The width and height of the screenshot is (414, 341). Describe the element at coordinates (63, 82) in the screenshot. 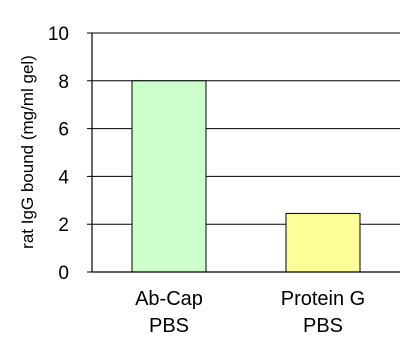

I see `y-tick-label: 8` at that location.